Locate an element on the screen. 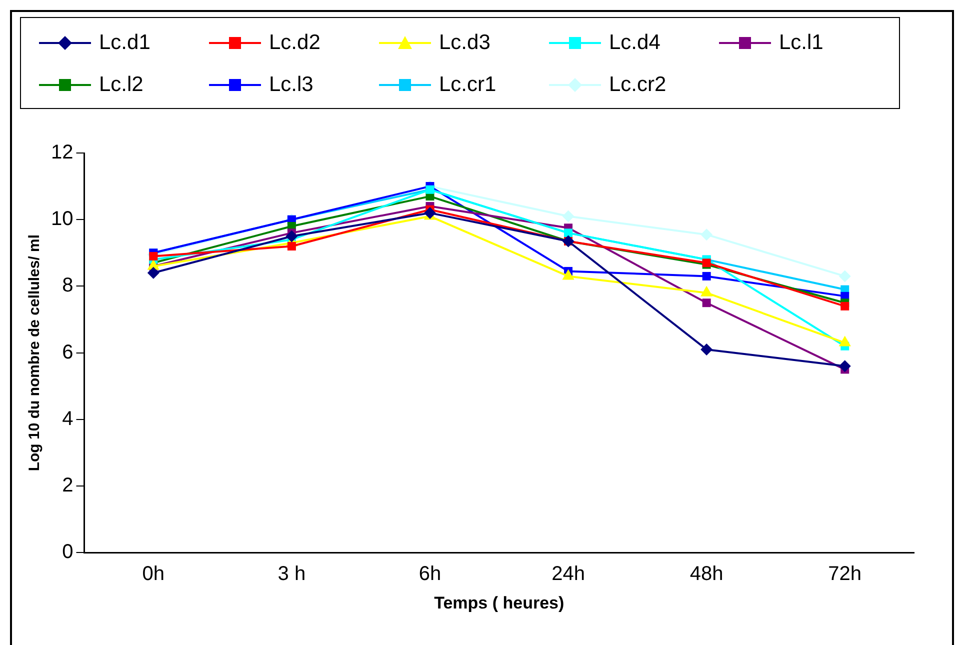 This screenshot has width=958, height=645. y-tick-label: 6 is located at coordinates (68, 352).